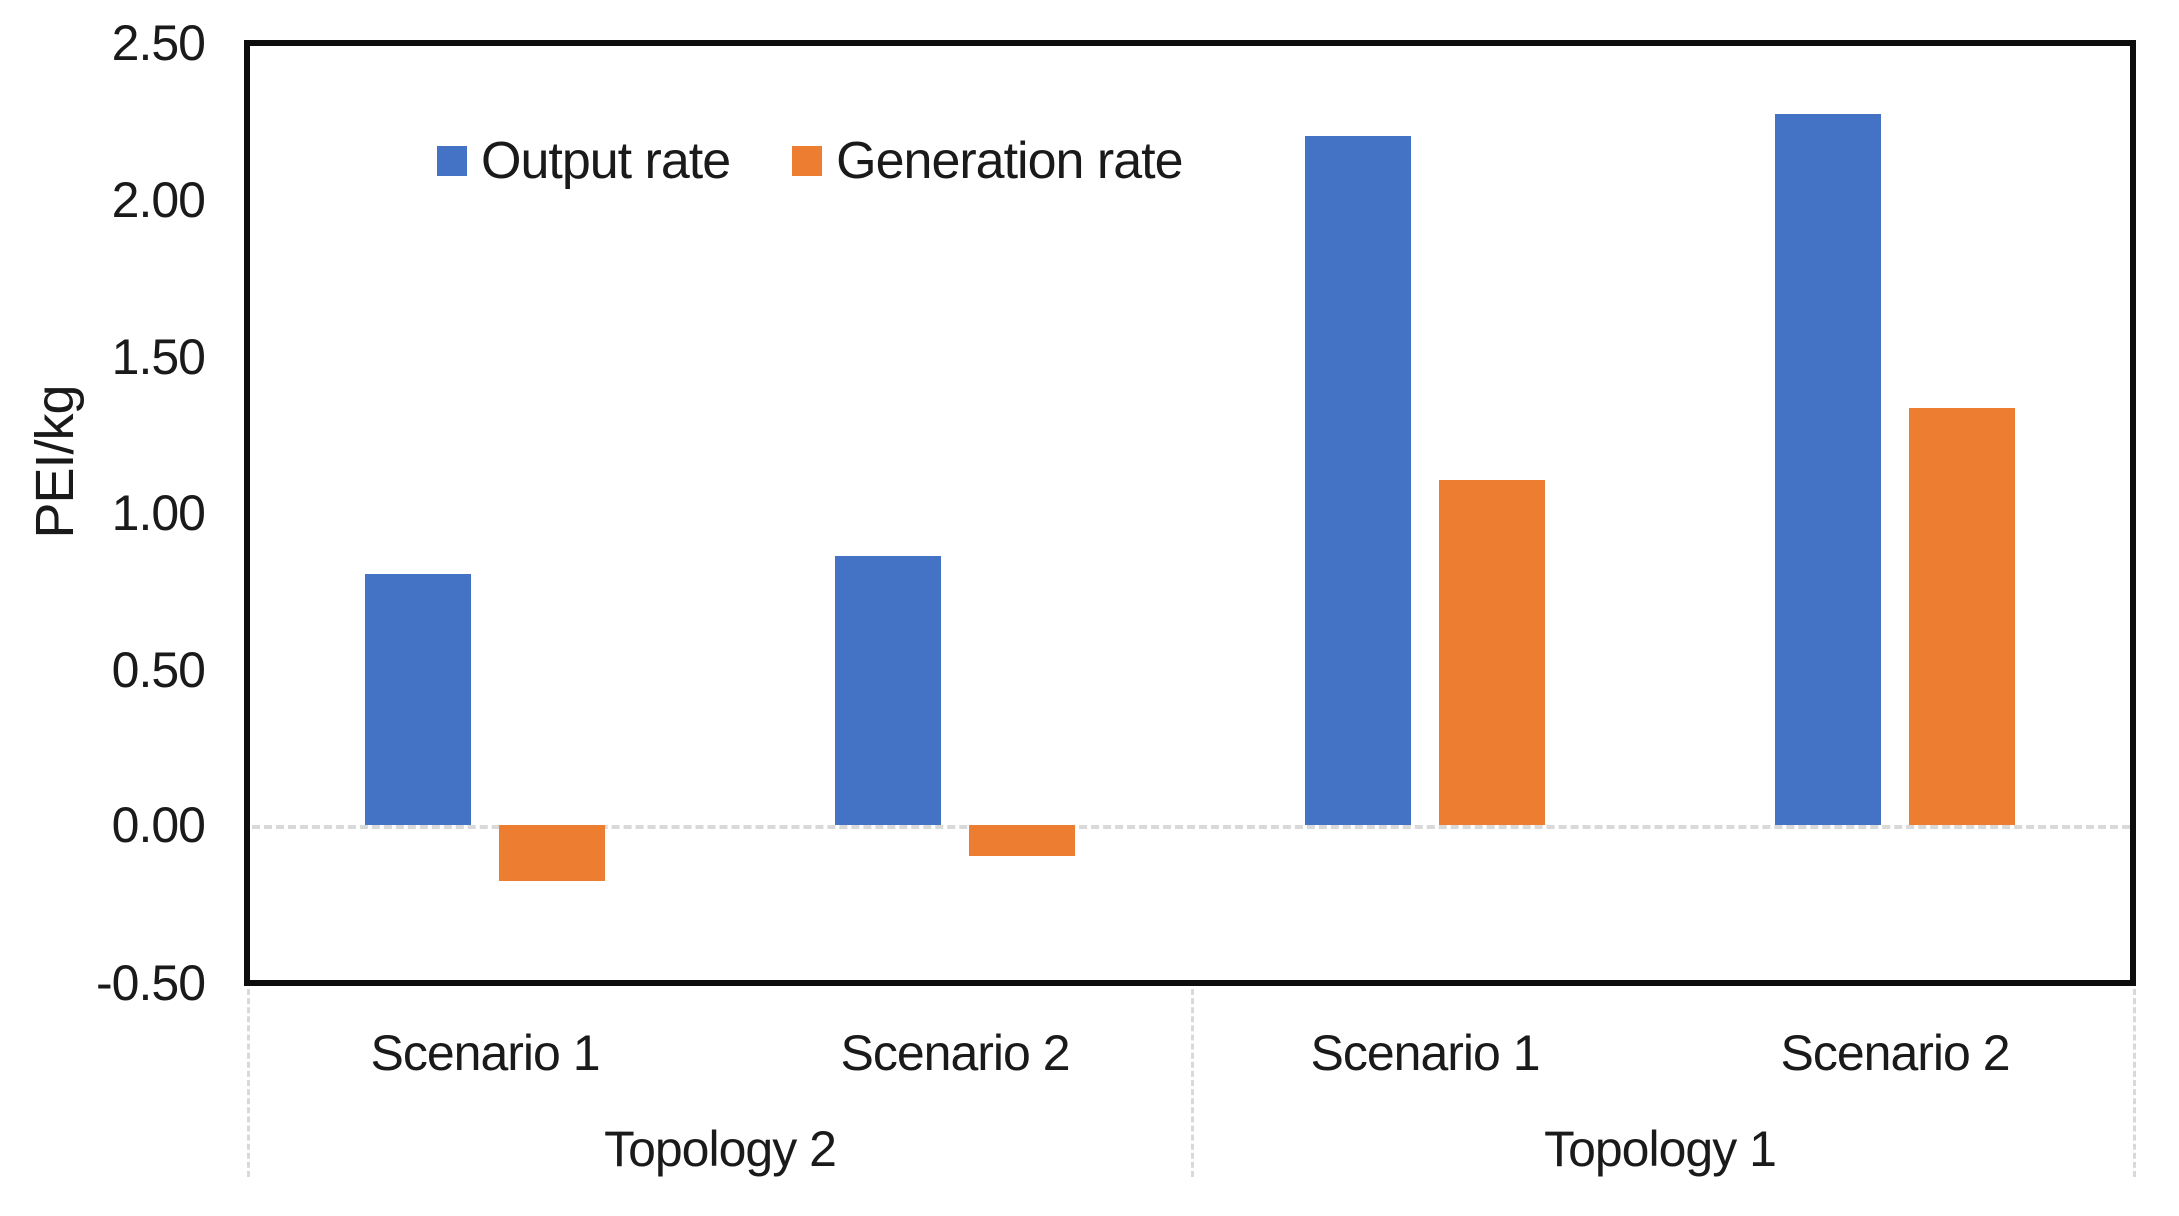 This screenshot has width=2179, height=1216. Describe the element at coordinates (158, 825) in the screenshot. I see `y-tick-label-0.00: 0.00` at that location.